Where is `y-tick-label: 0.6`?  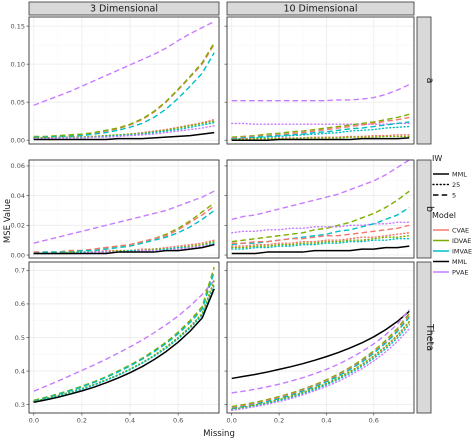
y-tick-label: 0.6 is located at coordinates (20, 304).